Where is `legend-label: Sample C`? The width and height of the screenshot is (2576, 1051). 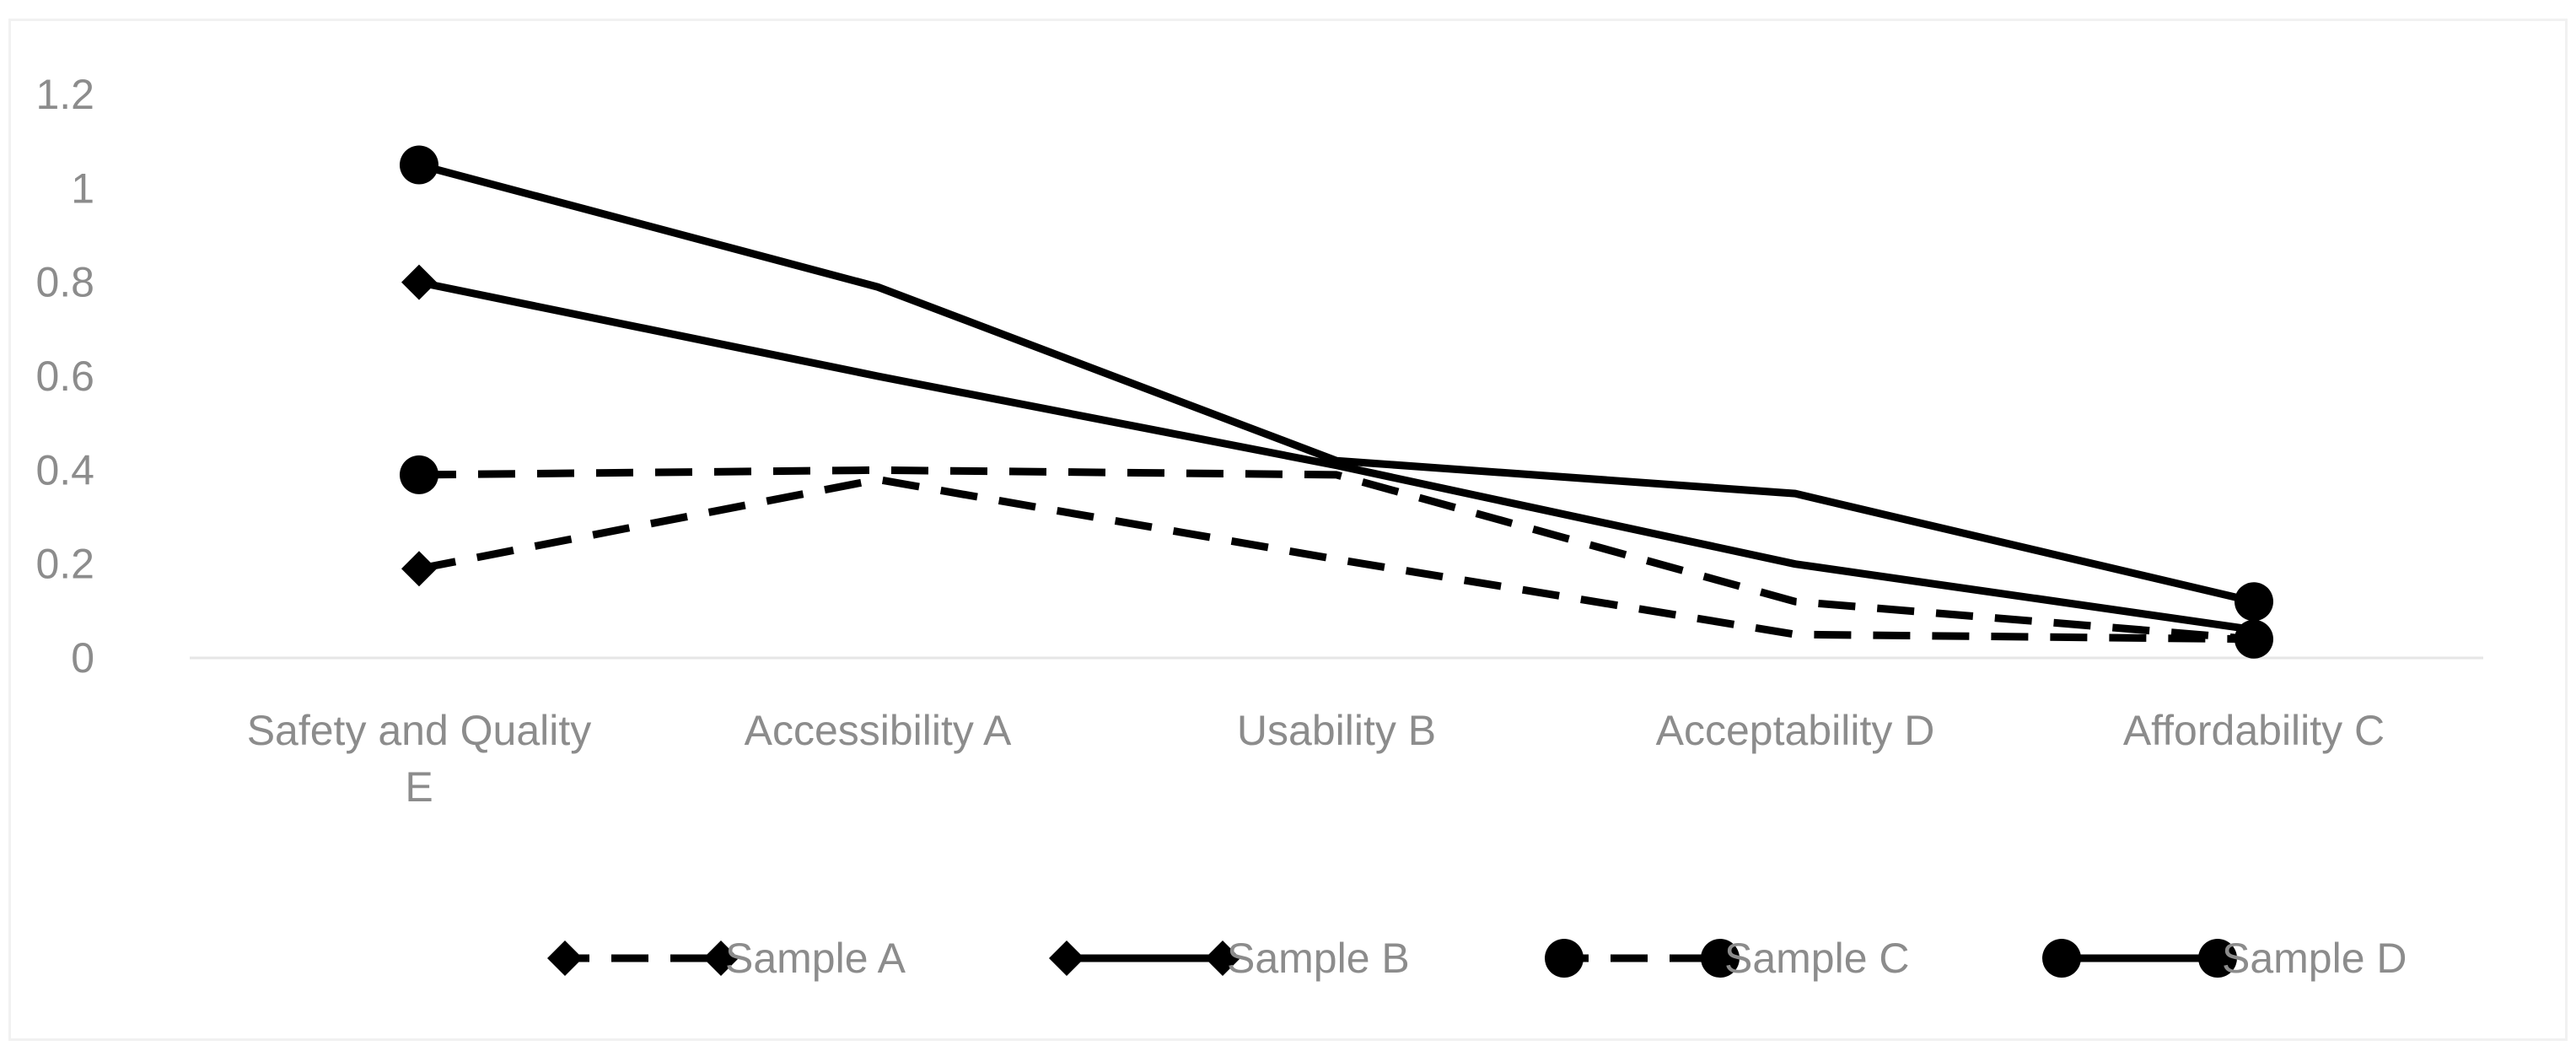
legend-label: Sample C is located at coordinates (1817, 958).